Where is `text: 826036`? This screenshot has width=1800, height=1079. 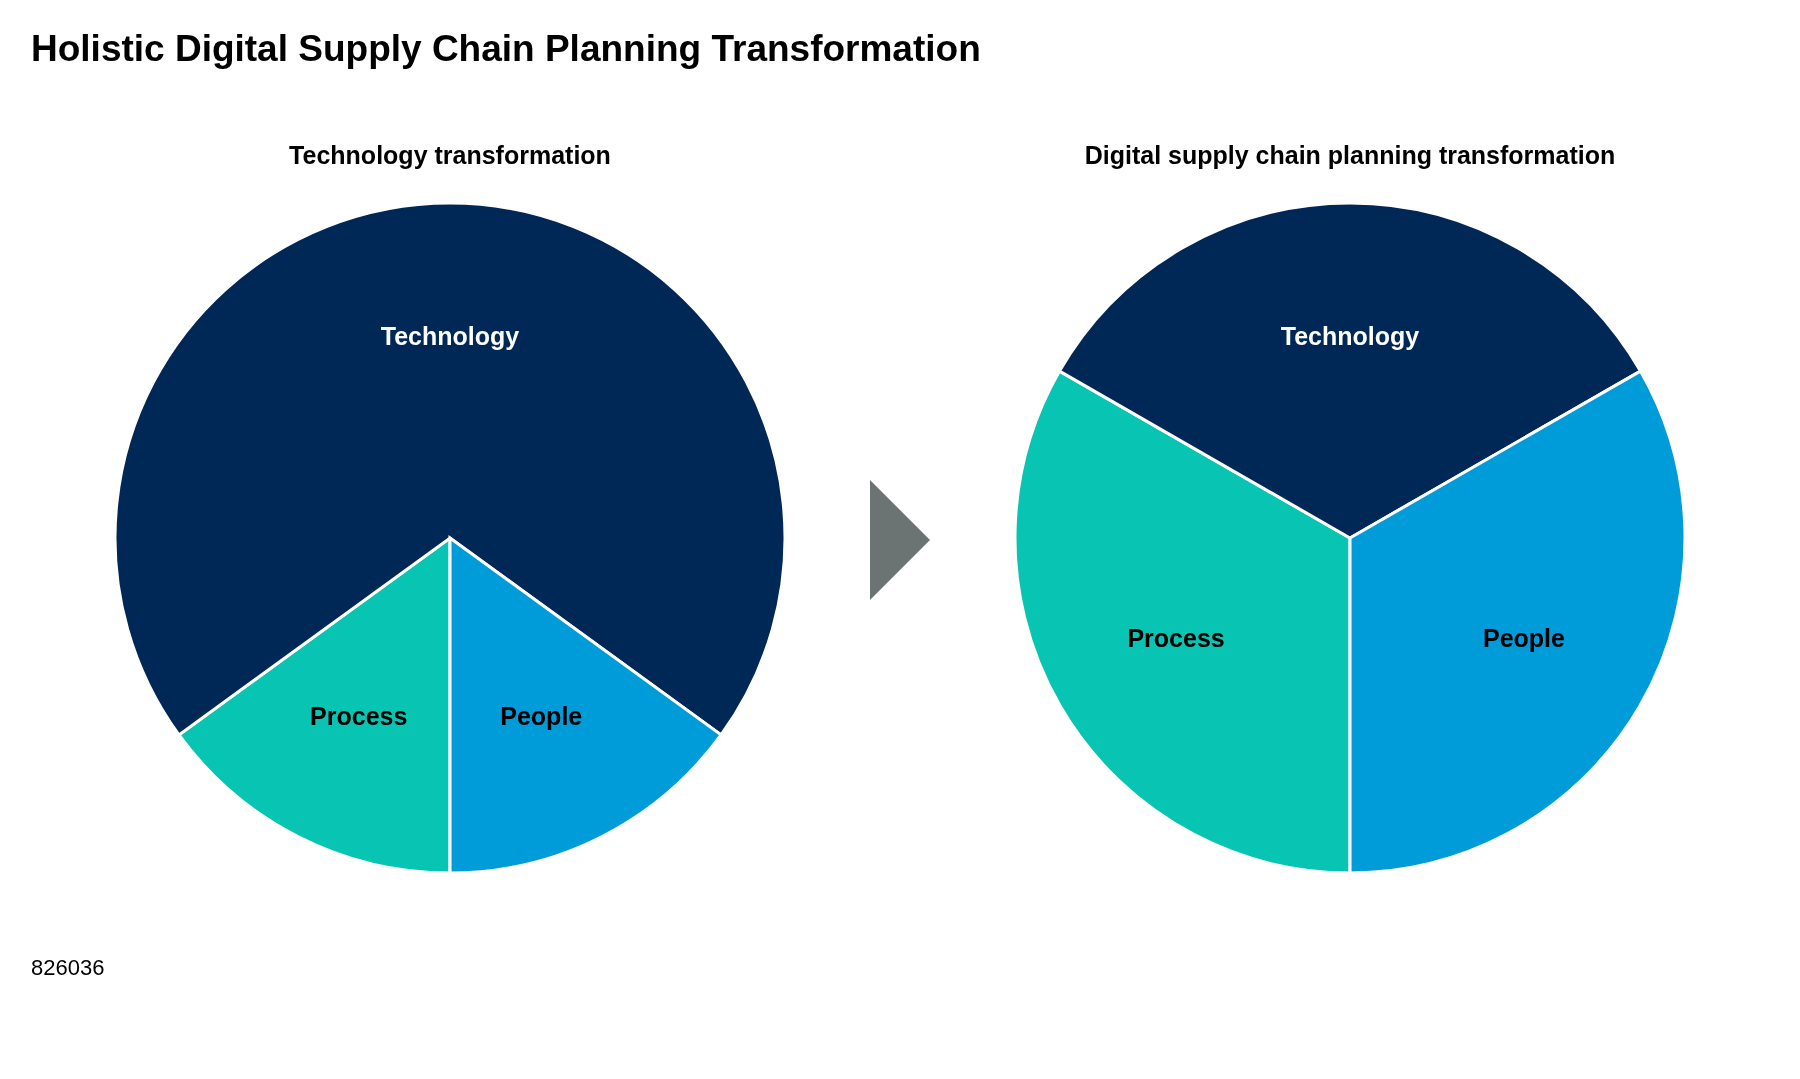
text: 826036 is located at coordinates (68, 968).